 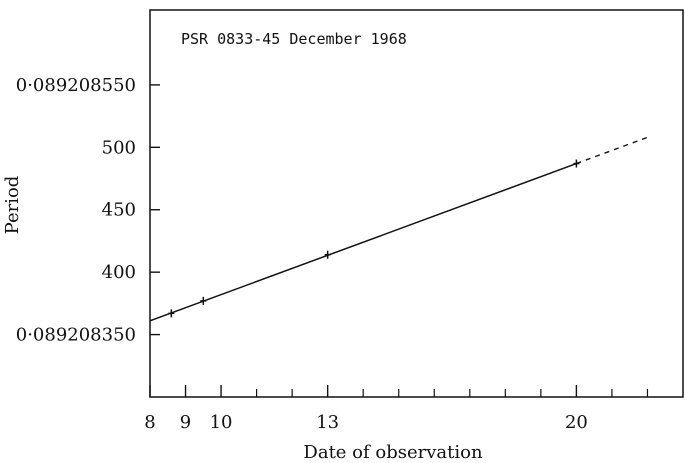 I want to click on y-tick-label: 0·089208350, so click(x=76, y=335).